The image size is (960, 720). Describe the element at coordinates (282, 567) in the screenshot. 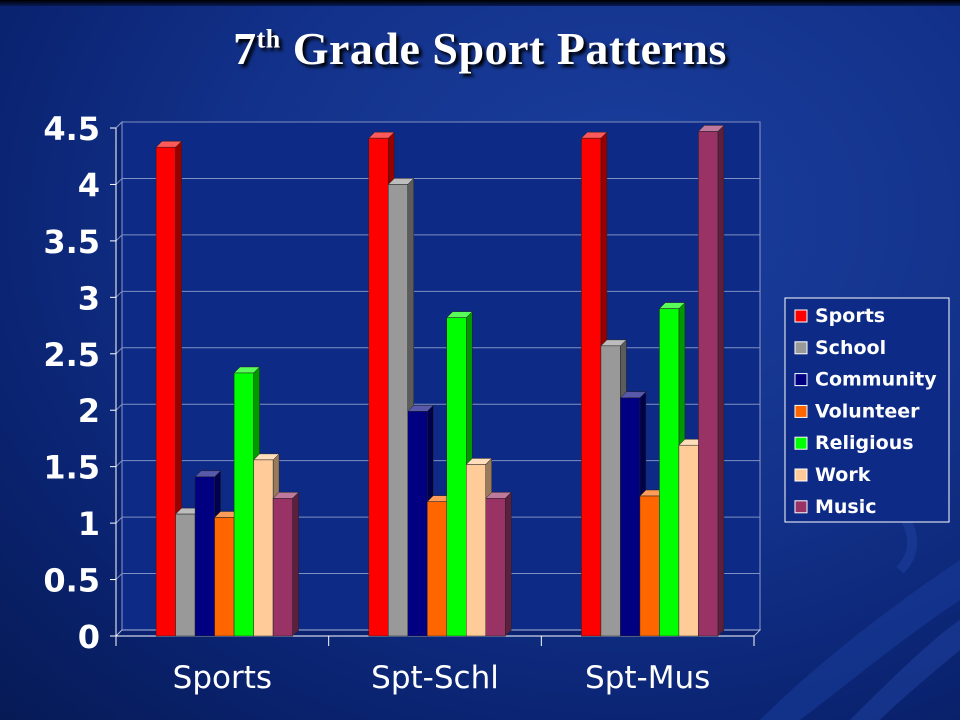

I see `bar-music-sports` at that location.